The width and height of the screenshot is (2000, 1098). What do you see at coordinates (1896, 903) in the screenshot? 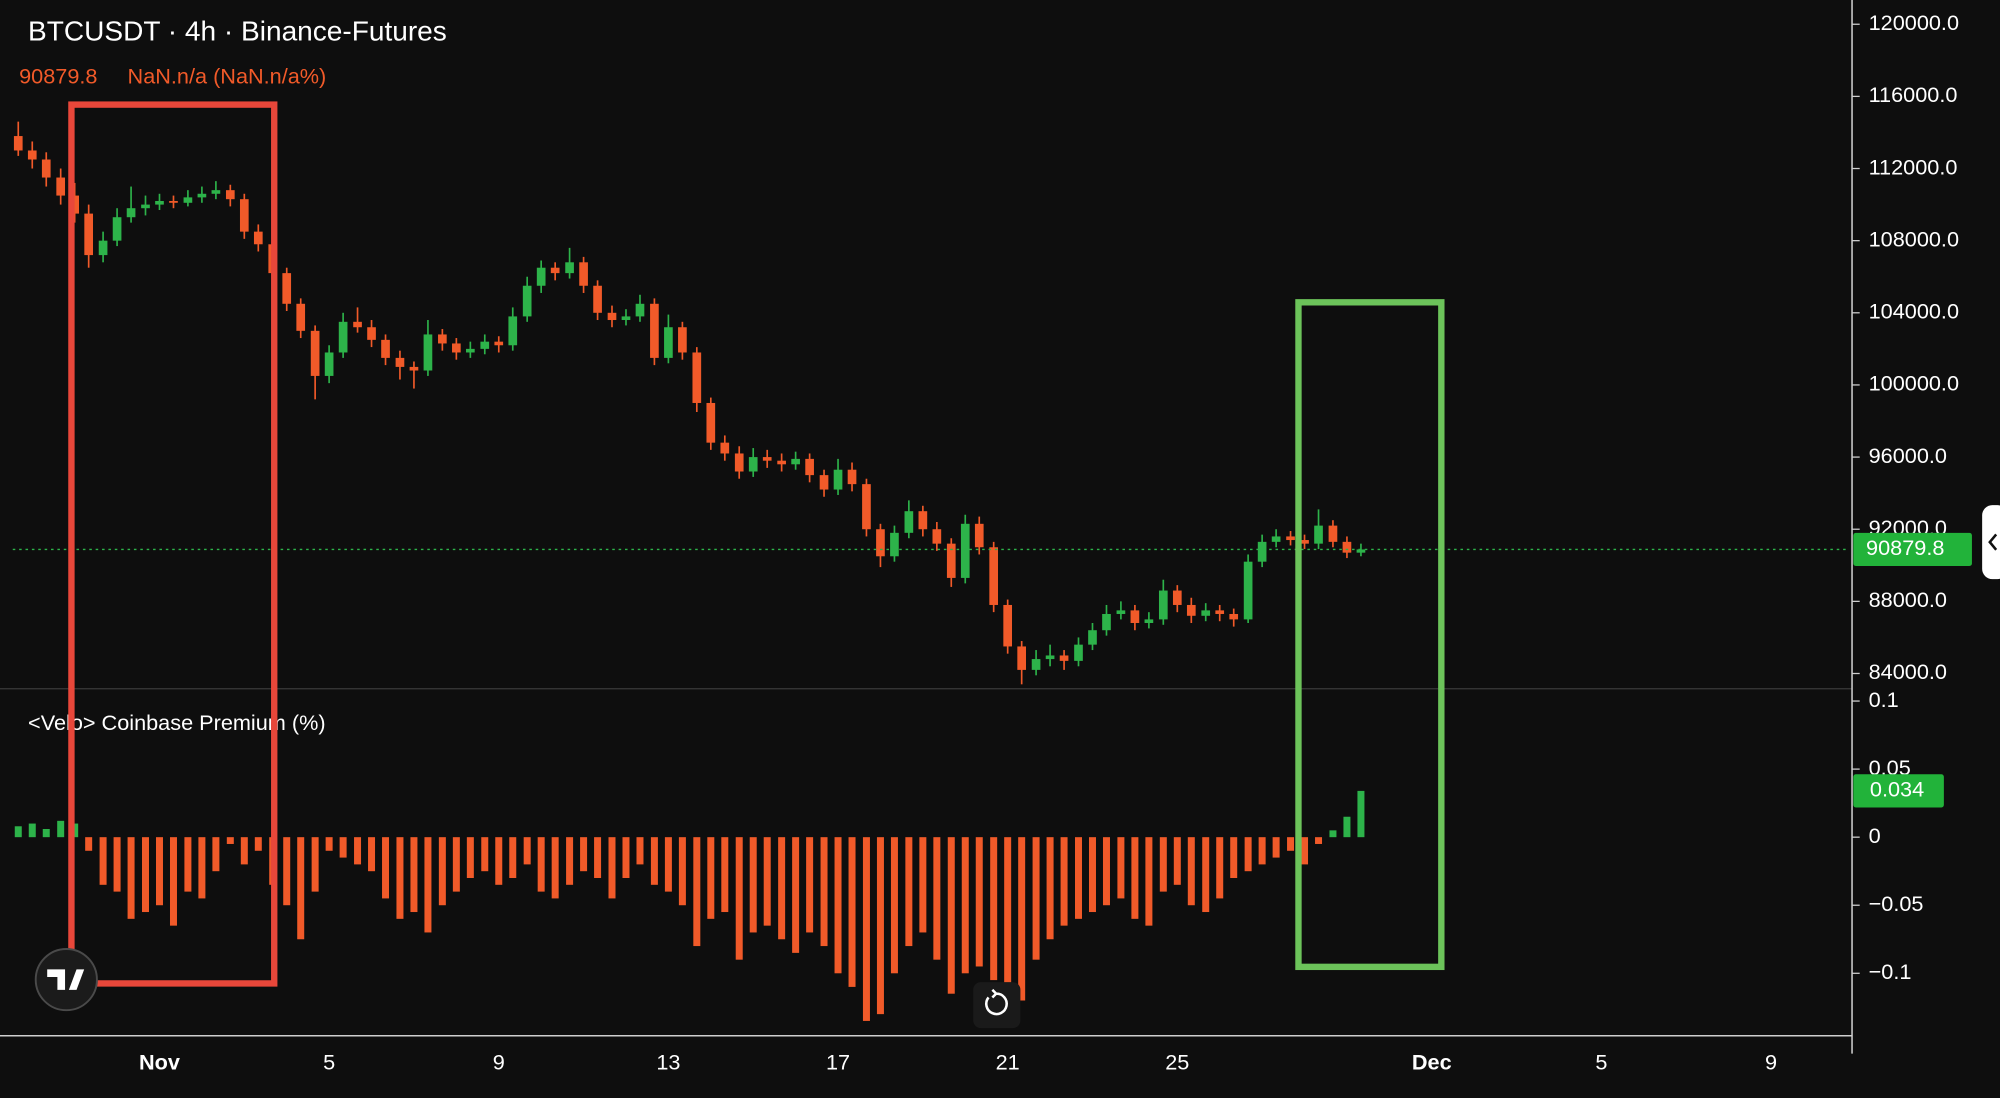
I see `y-tick-label: −0.05` at bounding box center [1896, 903].